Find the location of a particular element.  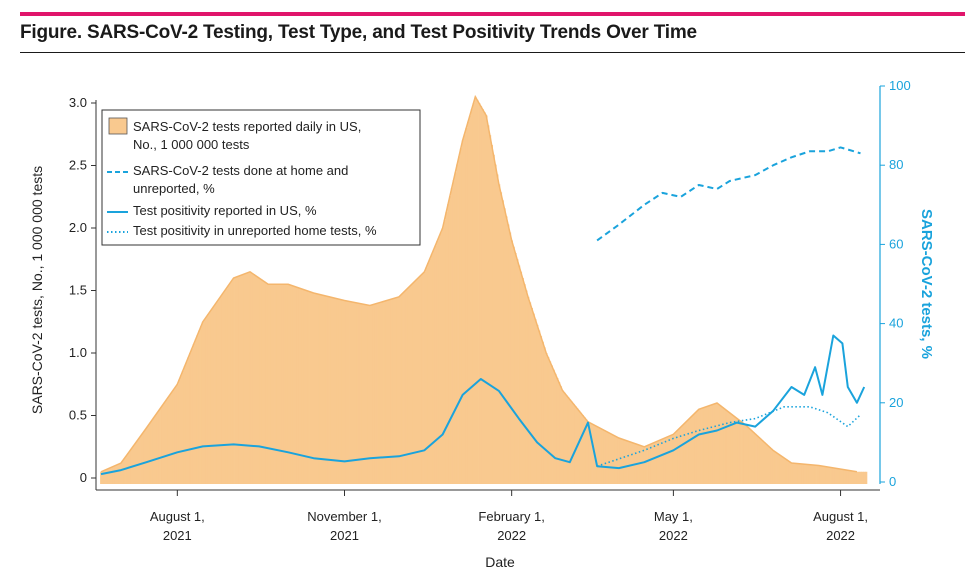

x-tick-label-year: 2022 is located at coordinates (511, 535).